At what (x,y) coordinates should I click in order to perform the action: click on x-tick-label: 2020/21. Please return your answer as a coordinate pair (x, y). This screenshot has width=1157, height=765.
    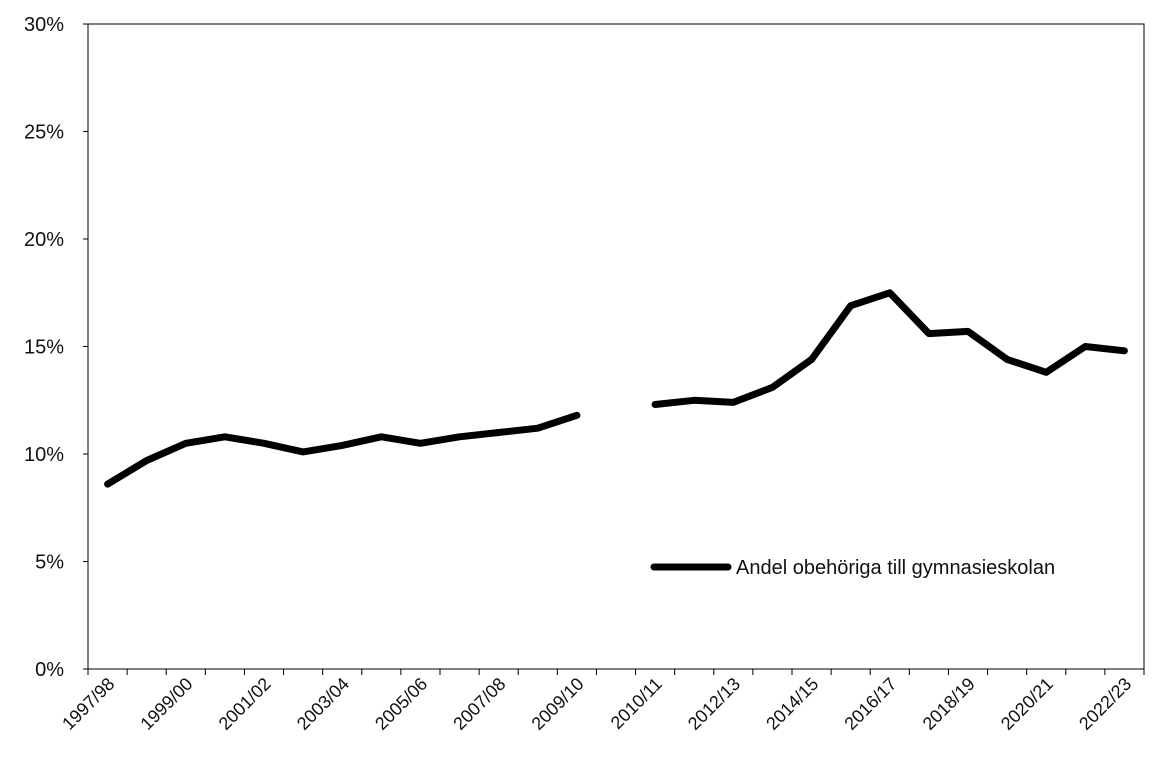
    Looking at the image, I should click on (1027, 704).